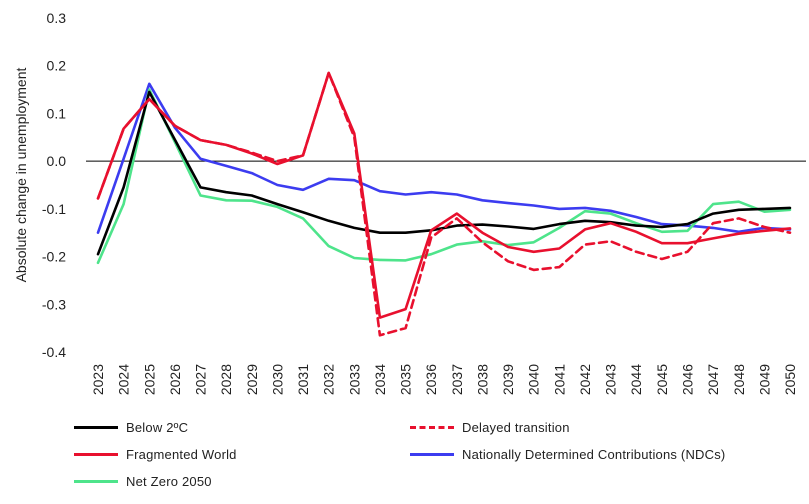 The height and width of the screenshot is (504, 809). Describe the element at coordinates (457, 379) in the screenshot. I see `x-tick-label: 2037` at that location.